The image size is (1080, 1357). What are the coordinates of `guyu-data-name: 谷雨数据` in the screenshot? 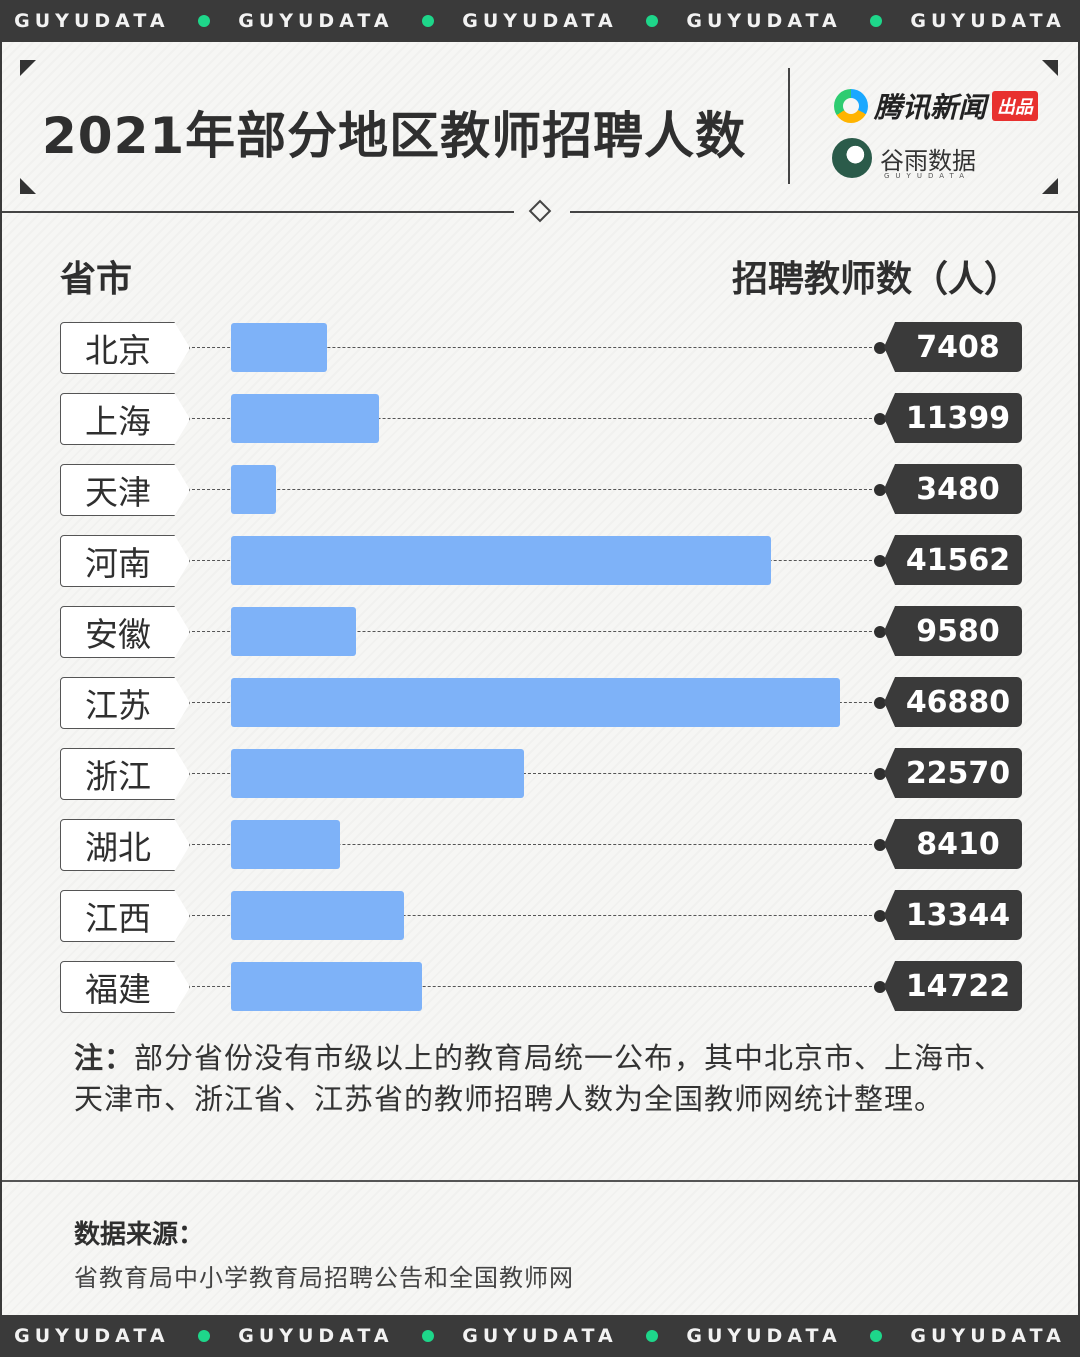 It's located at (928, 160).